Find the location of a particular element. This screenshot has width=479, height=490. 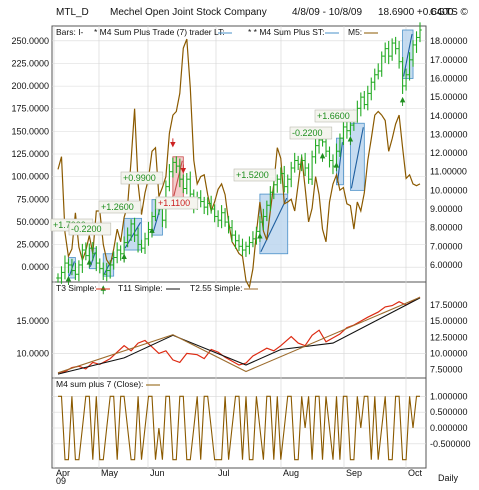

t-lines-y-axis-right: 17.50000 15.00000 12.50000 10.00000 7.50000 is located at coordinates (449, 337).